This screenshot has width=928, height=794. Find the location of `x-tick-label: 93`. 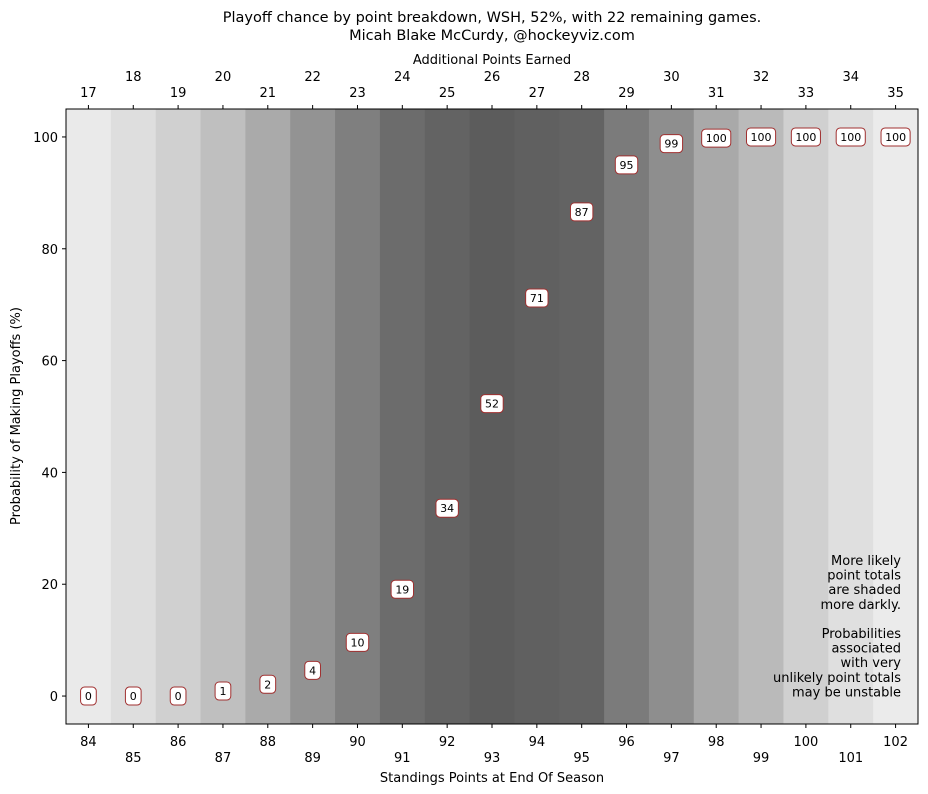

x-tick-label: 93 is located at coordinates (492, 758).